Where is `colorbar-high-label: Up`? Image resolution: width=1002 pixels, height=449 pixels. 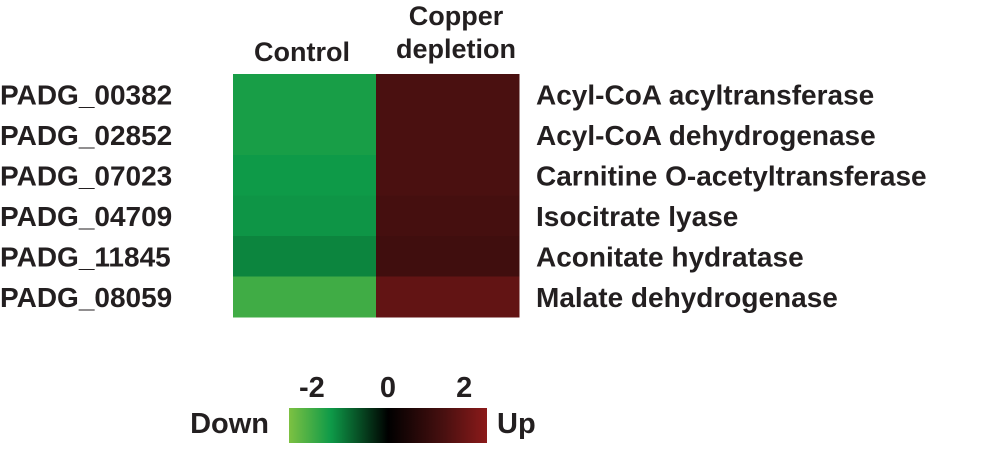
colorbar-high-label: Up is located at coordinates (516, 424).